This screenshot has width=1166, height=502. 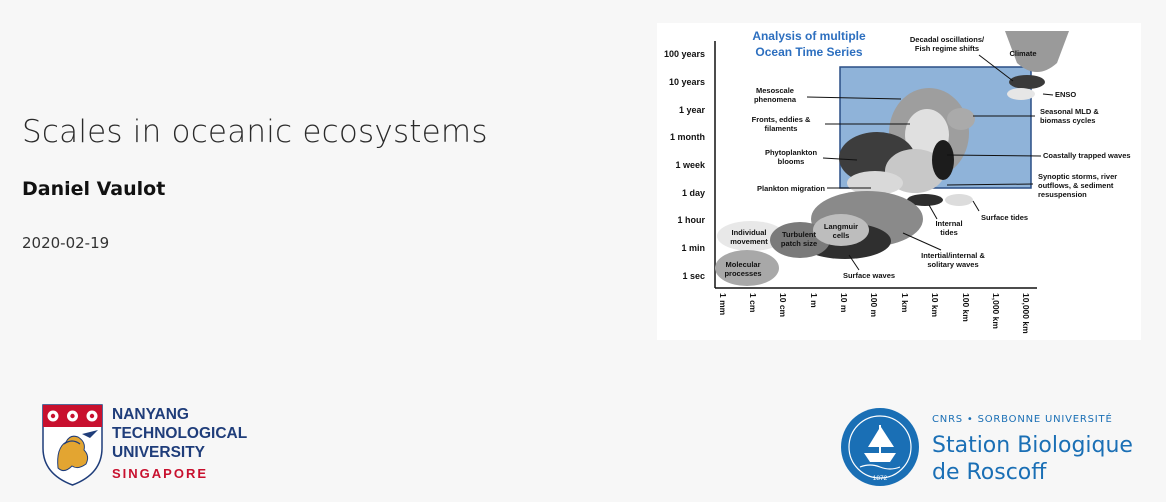 What do you see at coordinates (799, 243) in the screenshot?
I see `label-turbulent: patch size` at bounding box center [799, 243].